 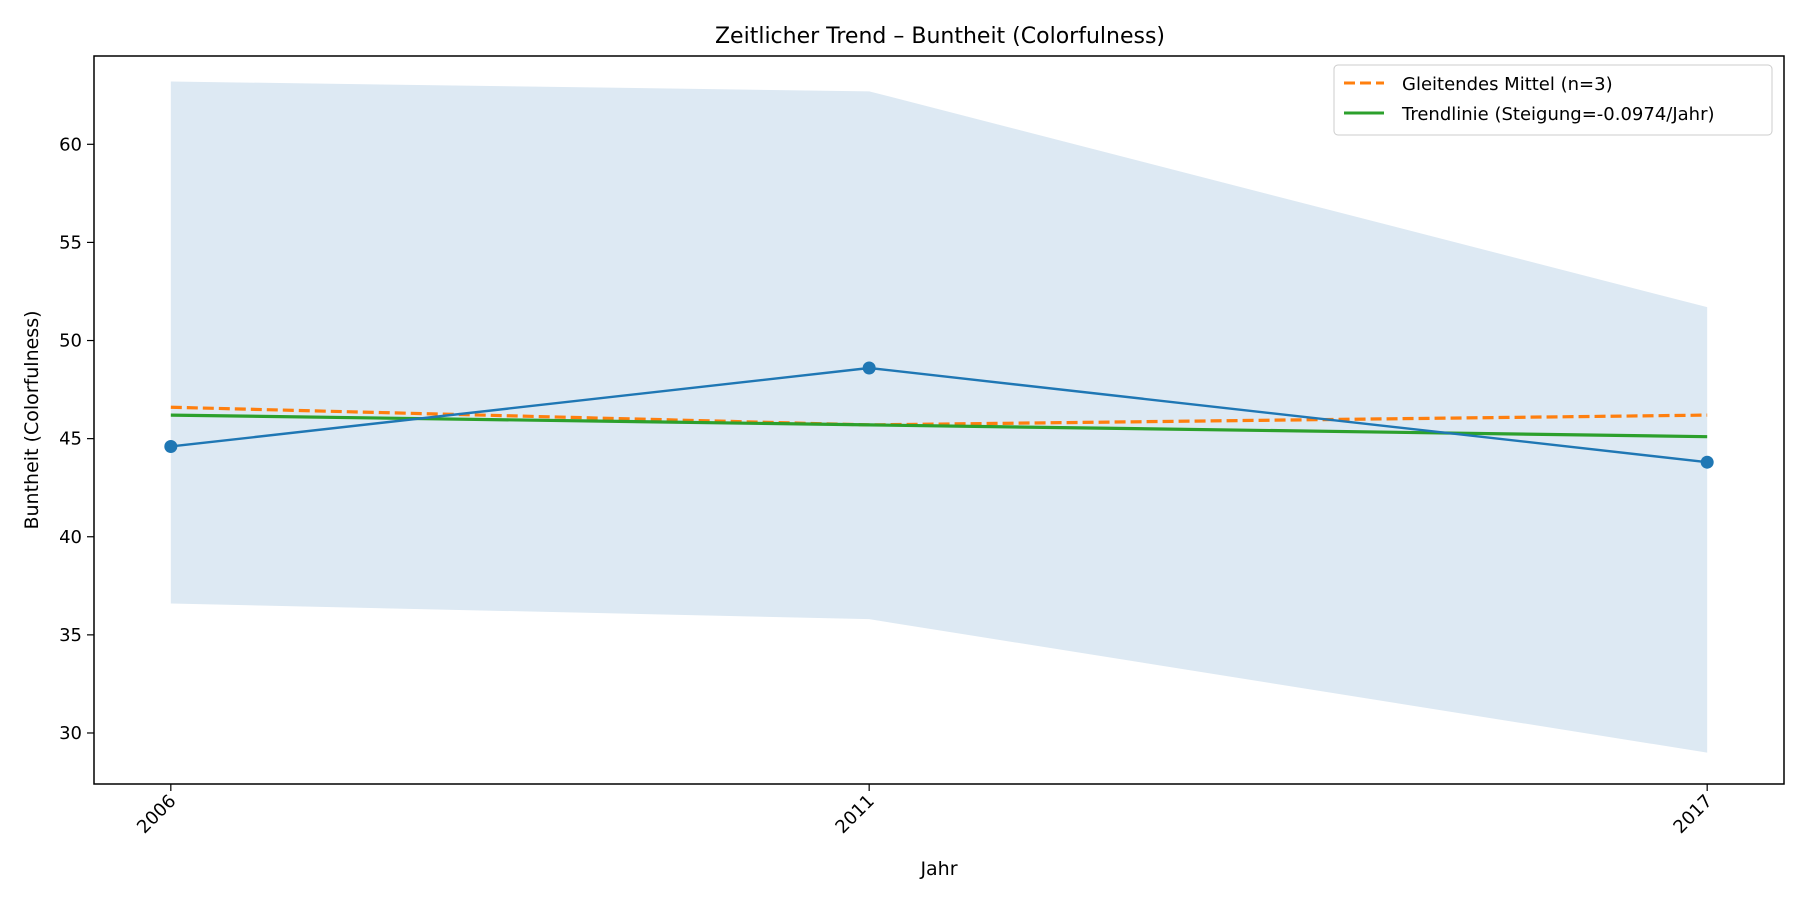 I want to click on y-tick-label: 60, so click(x=70, y=144).